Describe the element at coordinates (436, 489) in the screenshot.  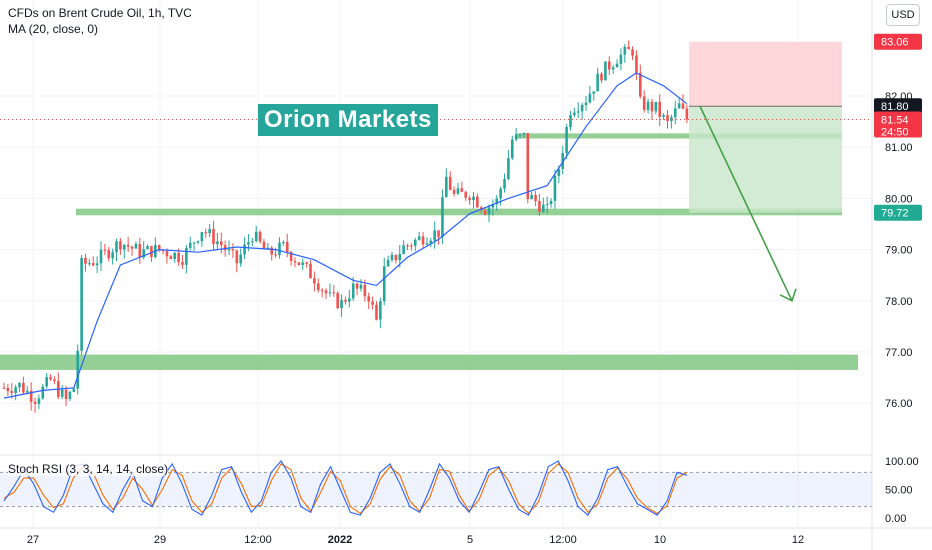
I see `stoch-band-fill` at that location.